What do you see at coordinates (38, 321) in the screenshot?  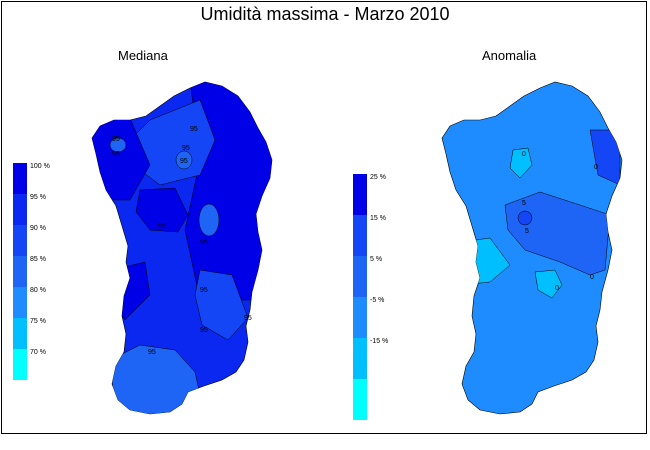 I see `median-legend-tick-label: 75 %` at bounding box center [38, 321].